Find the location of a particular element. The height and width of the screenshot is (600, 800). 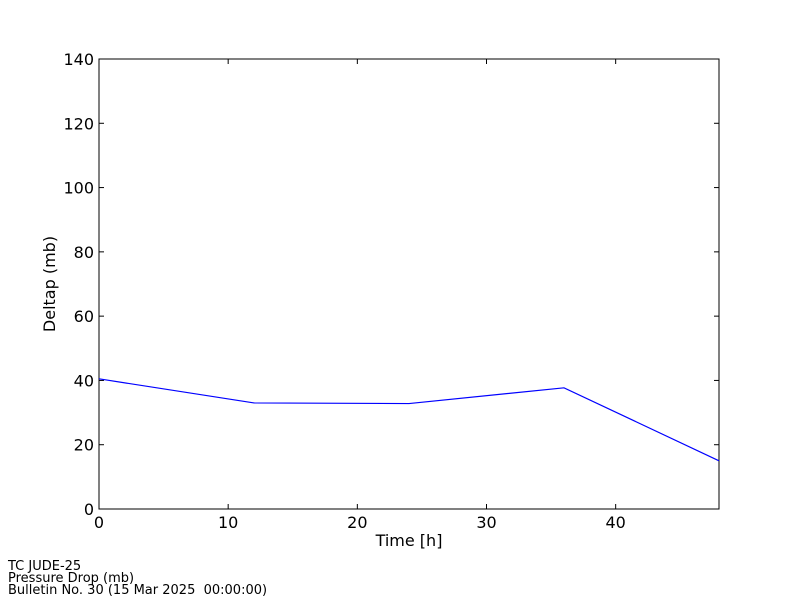

y-tick-label: 60 is located at coordinates (84, 316).